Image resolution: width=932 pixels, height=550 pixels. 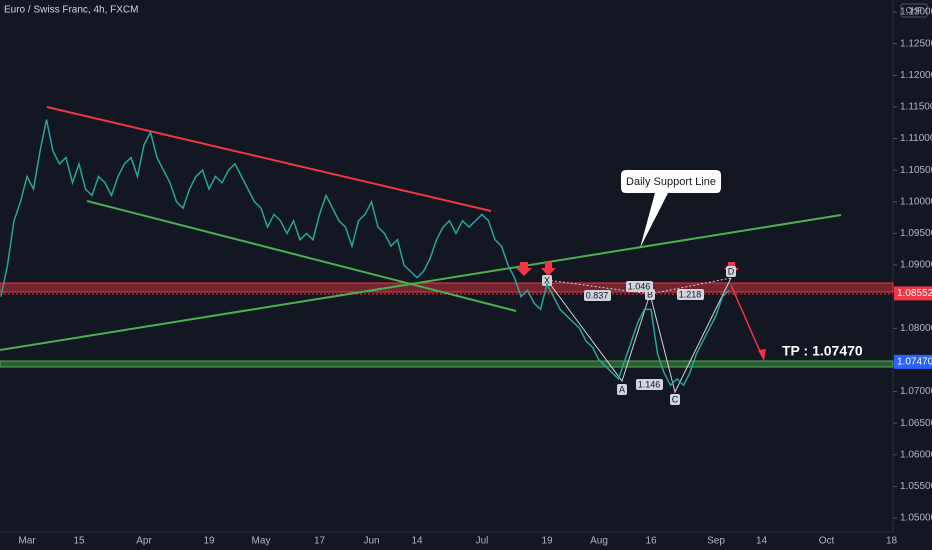 What do you see at coordinates (892, 541) in the screenshot?
I see `x-tick-label: 18` at bounding box center [892, 541].